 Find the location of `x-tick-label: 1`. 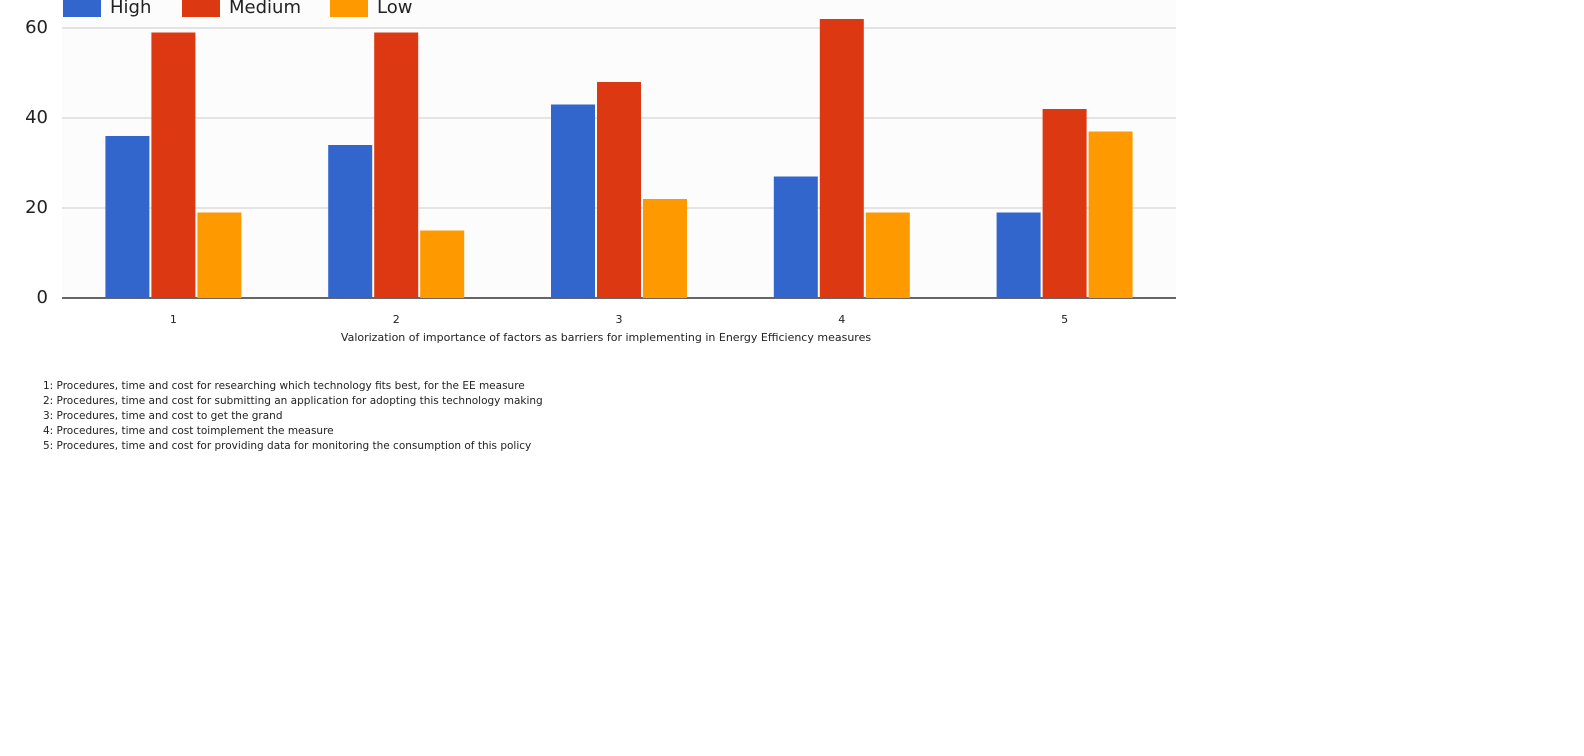

x-tick-label: 1 is located at coordinates (173, 319).